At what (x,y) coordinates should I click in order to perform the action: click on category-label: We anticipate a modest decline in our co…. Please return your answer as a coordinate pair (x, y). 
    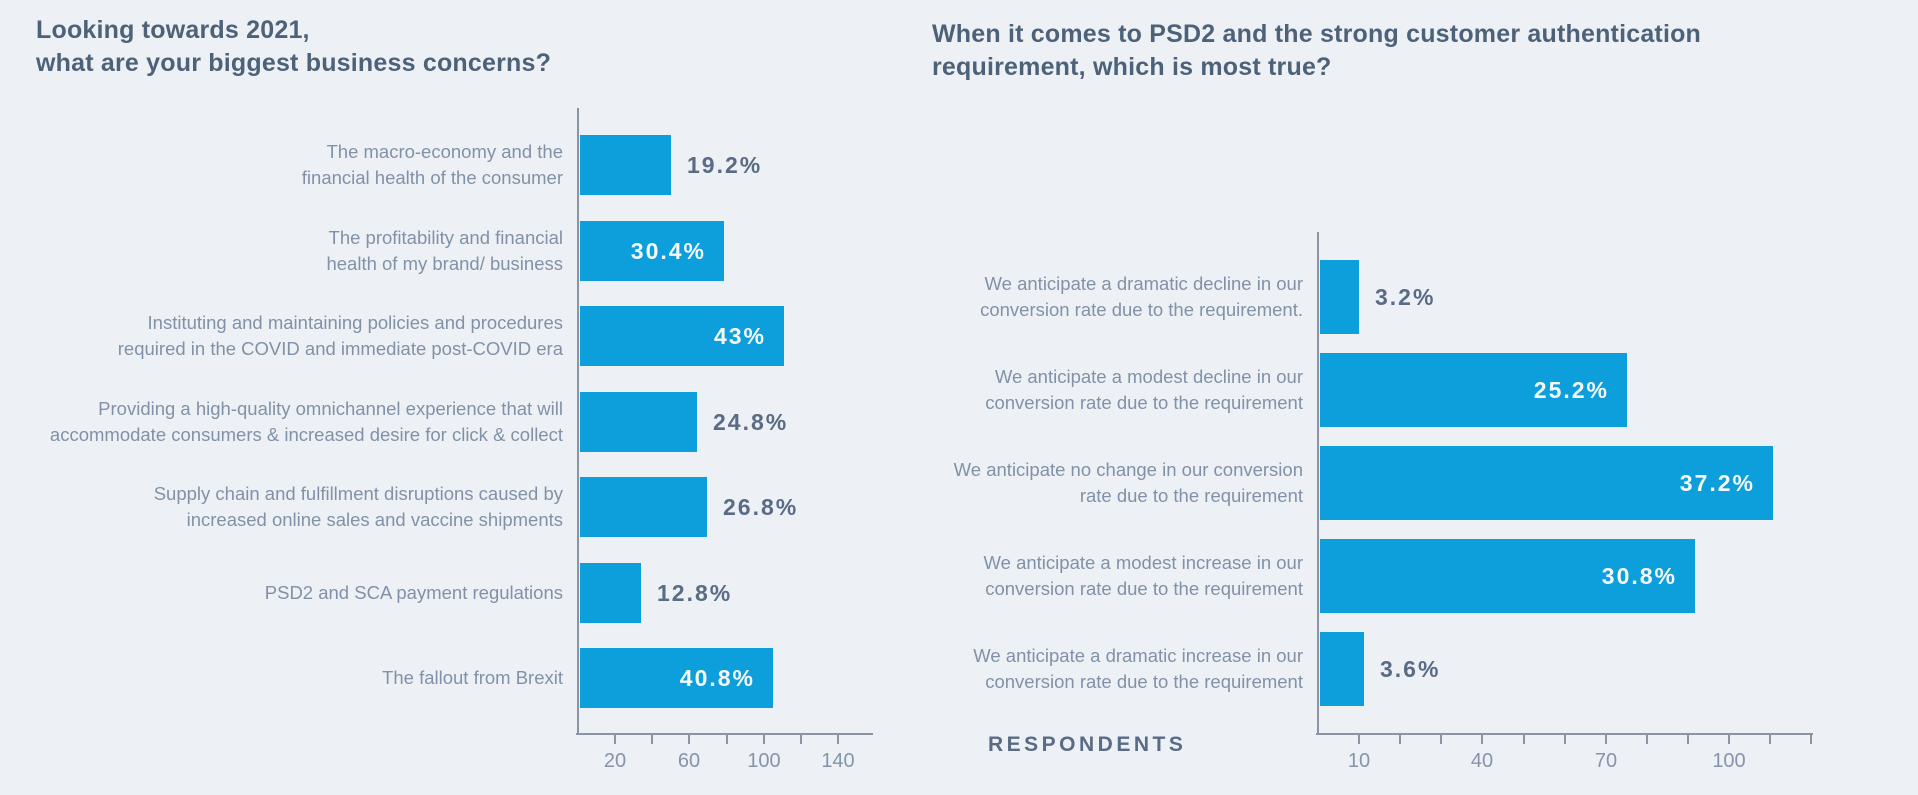
    Looking at the image, I should click on (1144, 389).